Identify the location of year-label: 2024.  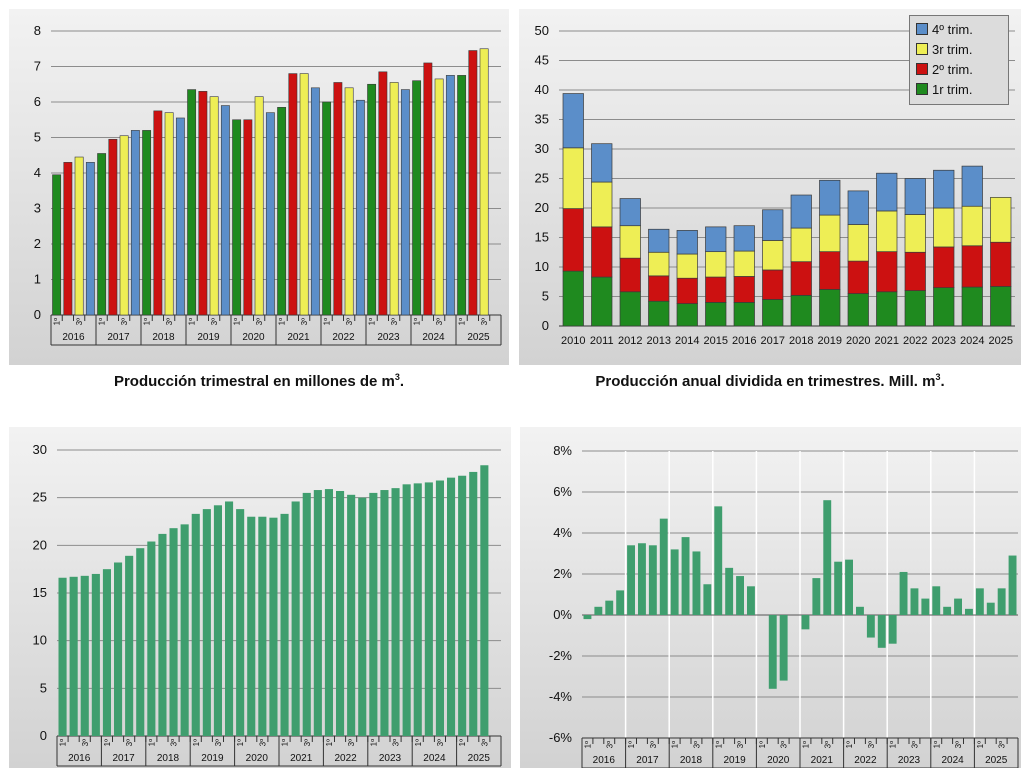
(952, 760).